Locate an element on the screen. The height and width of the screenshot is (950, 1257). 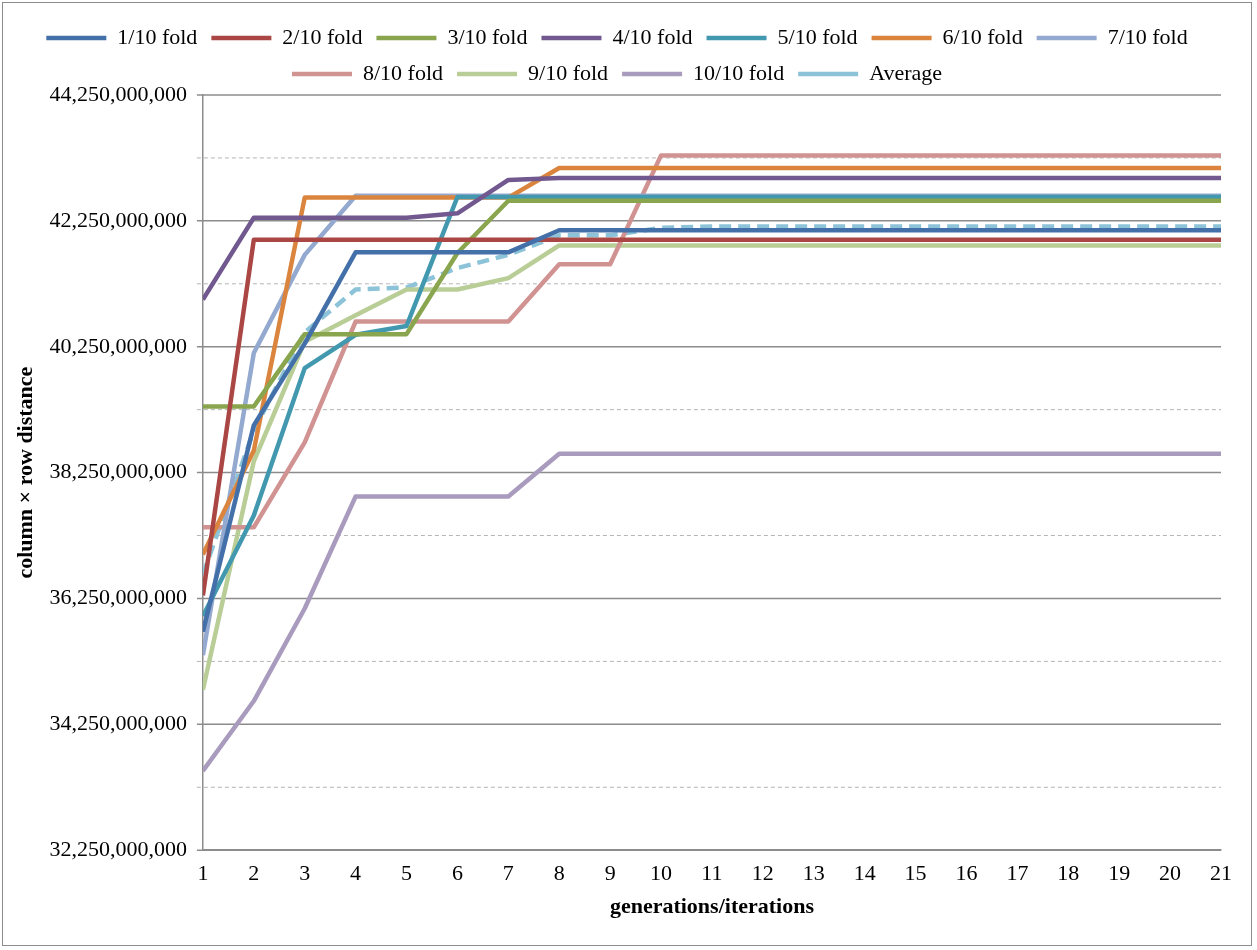
x-tick-label: 8 is located at coordinates (559, 873).